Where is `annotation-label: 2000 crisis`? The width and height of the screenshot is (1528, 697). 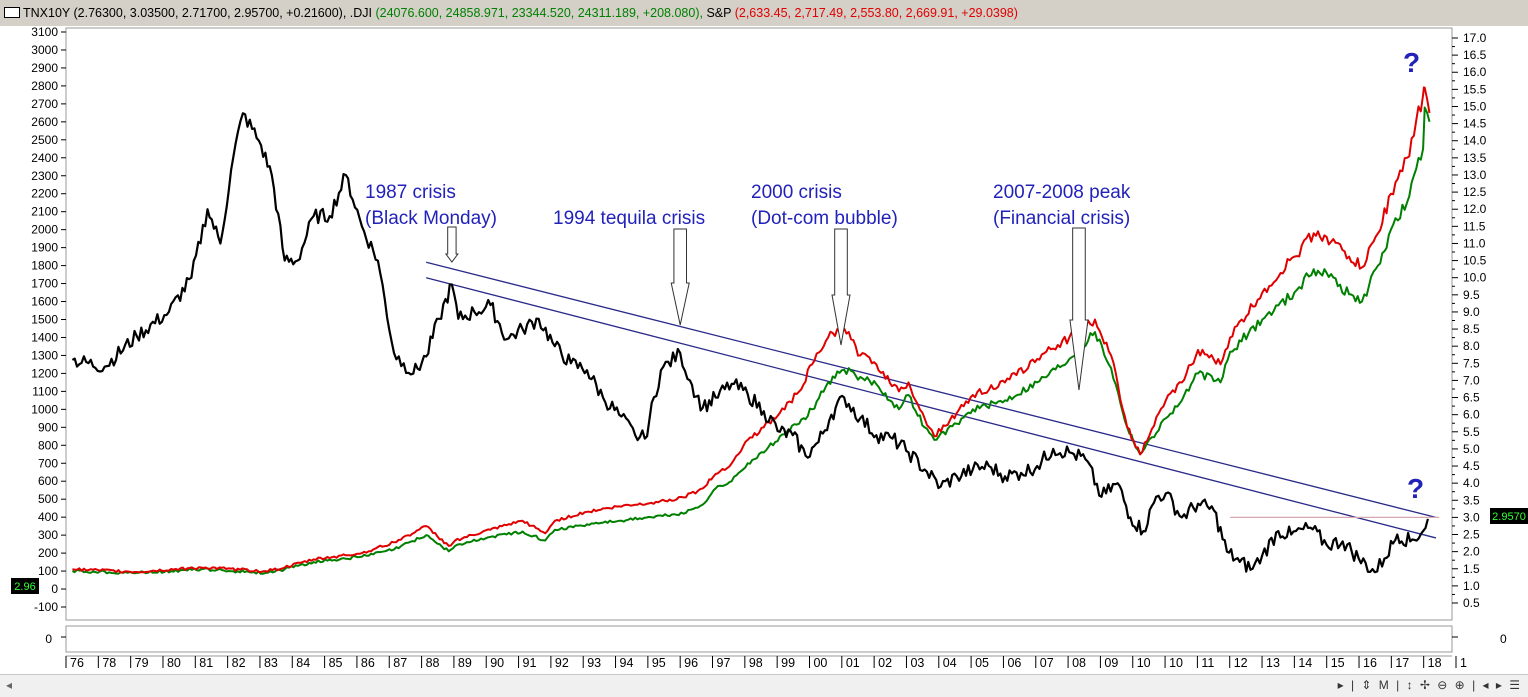
annotation-label: 2000 crisis is located at coordinates (796, 192).